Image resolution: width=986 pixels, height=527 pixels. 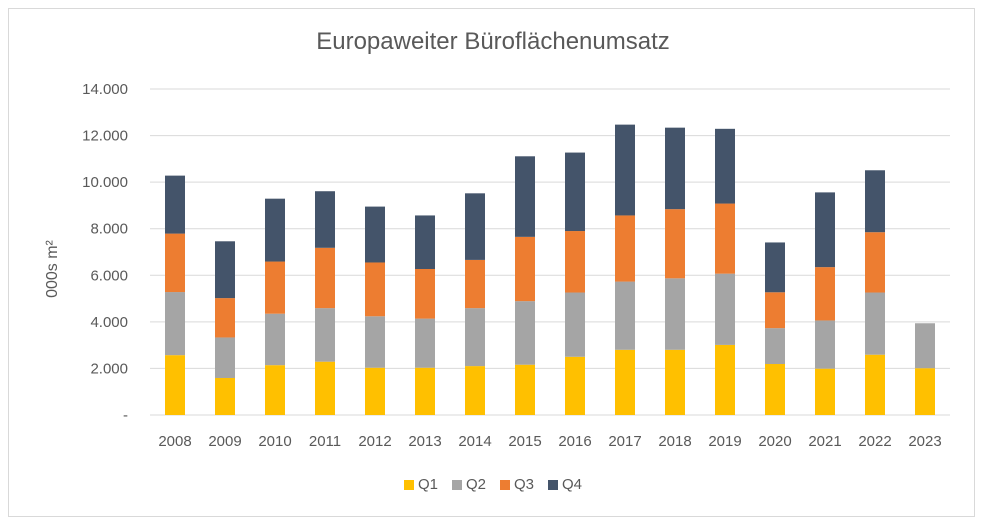 What do you see at coordinates (725, 379) in the screenshot?
I see `bar-q1-2019` at bounding box center [725, 379].